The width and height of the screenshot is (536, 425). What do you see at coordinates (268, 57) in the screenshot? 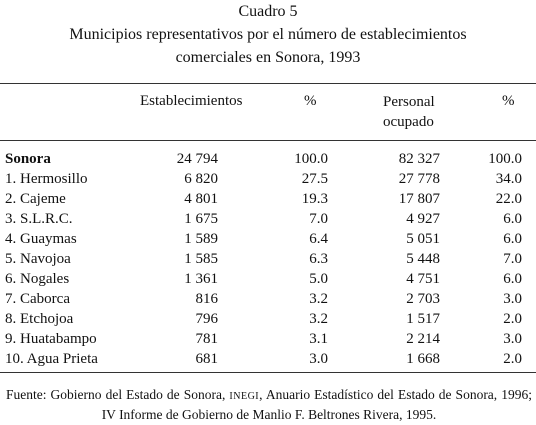
I see `title: comerciales en Sonora, 1993` at bounding box center [268, 57].